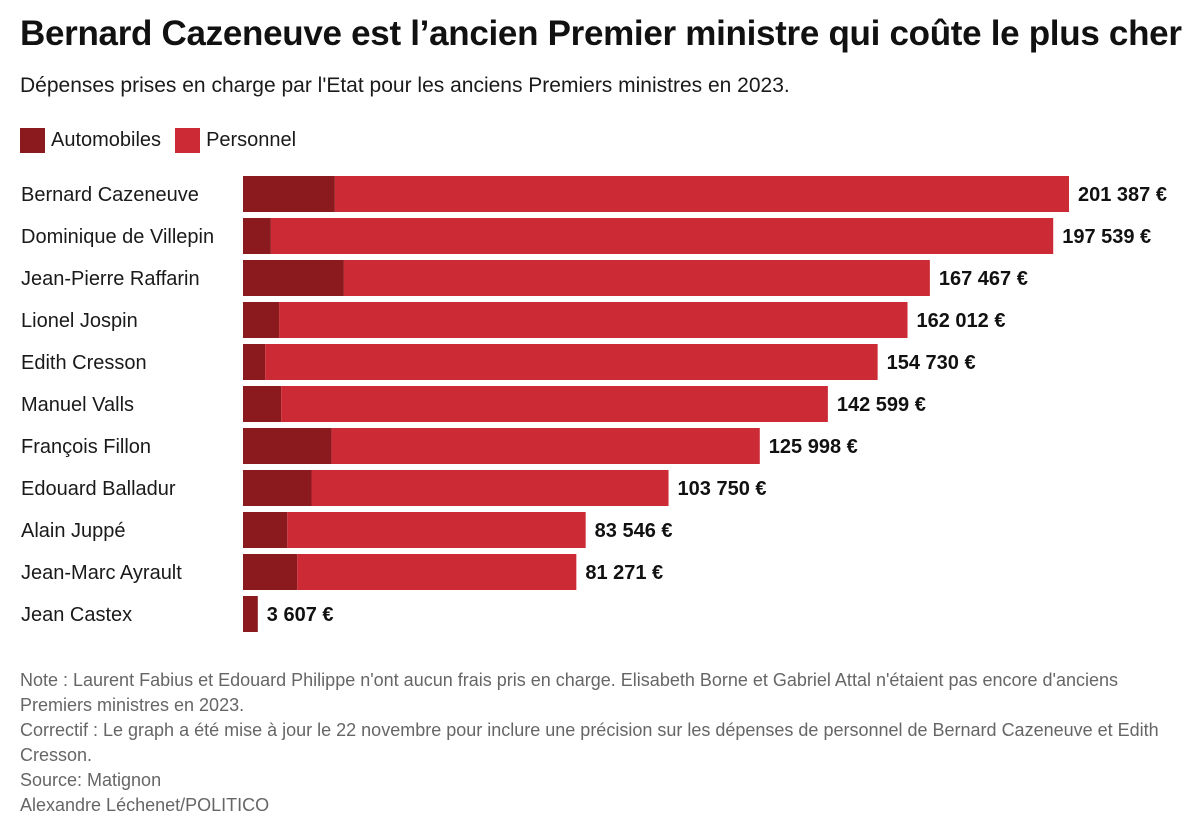 The height and width of the screenshot is (834, 1200). What do you see at coordinates (593, 320) in the screenshot?
I see `bar-personnel-lionel-jospin` at bounding box center [593, 320].